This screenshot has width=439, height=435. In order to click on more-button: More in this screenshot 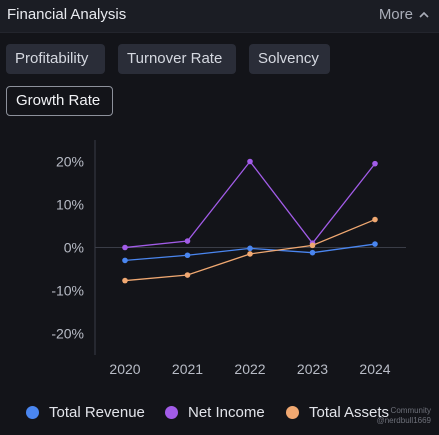, I will do `click(404, 14)`.